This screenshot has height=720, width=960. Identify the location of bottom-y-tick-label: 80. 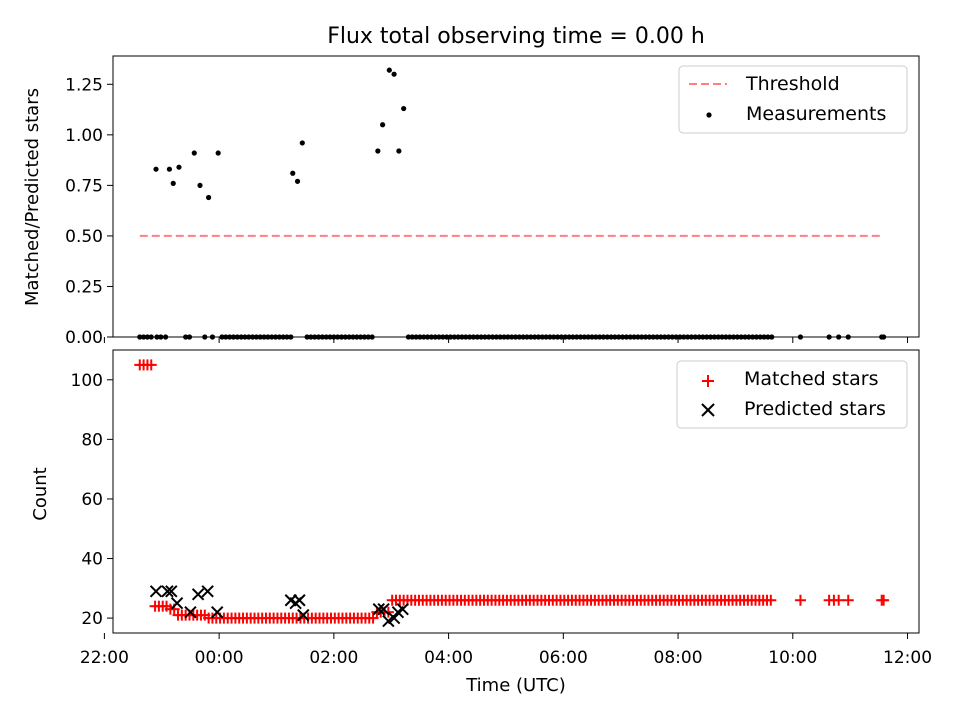
(92, 440).